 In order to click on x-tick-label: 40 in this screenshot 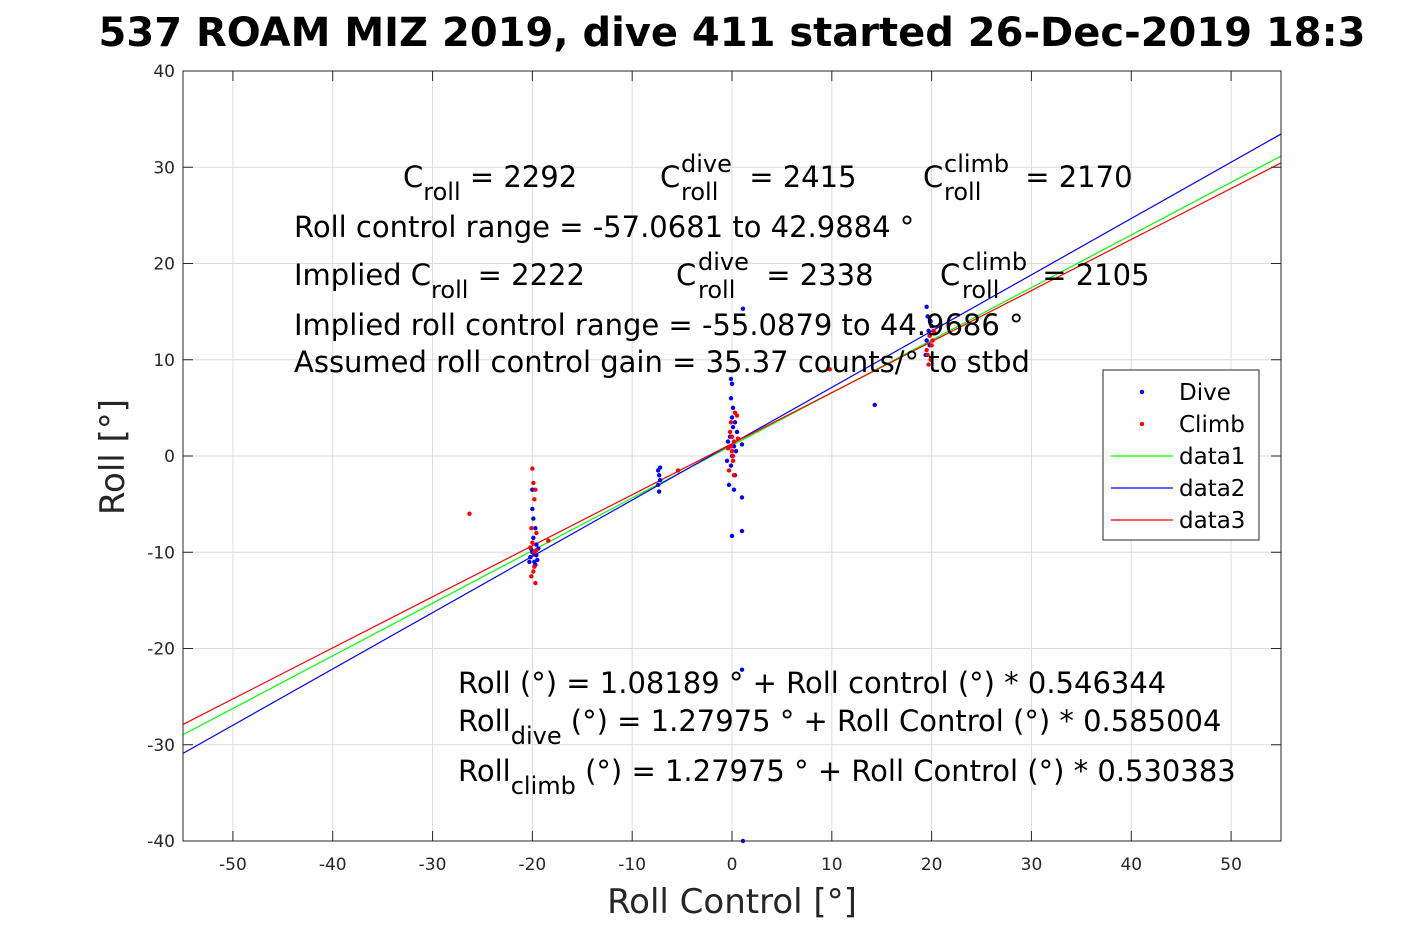, I will do `click(1131, 865)`.